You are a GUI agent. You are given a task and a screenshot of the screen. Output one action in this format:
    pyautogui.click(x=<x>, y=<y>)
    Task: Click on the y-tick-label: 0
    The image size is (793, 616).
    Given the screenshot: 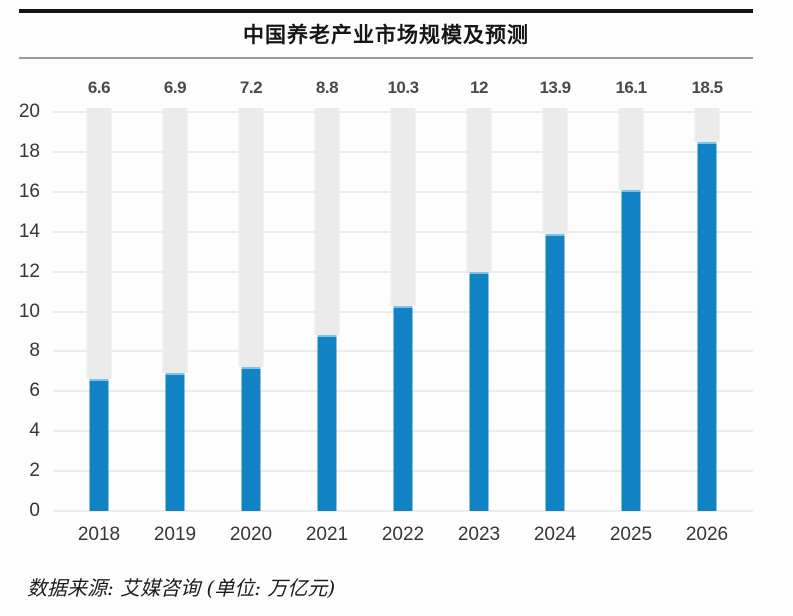 What is the action you would take?
    pyautogui.click(x=34, y=510)
    